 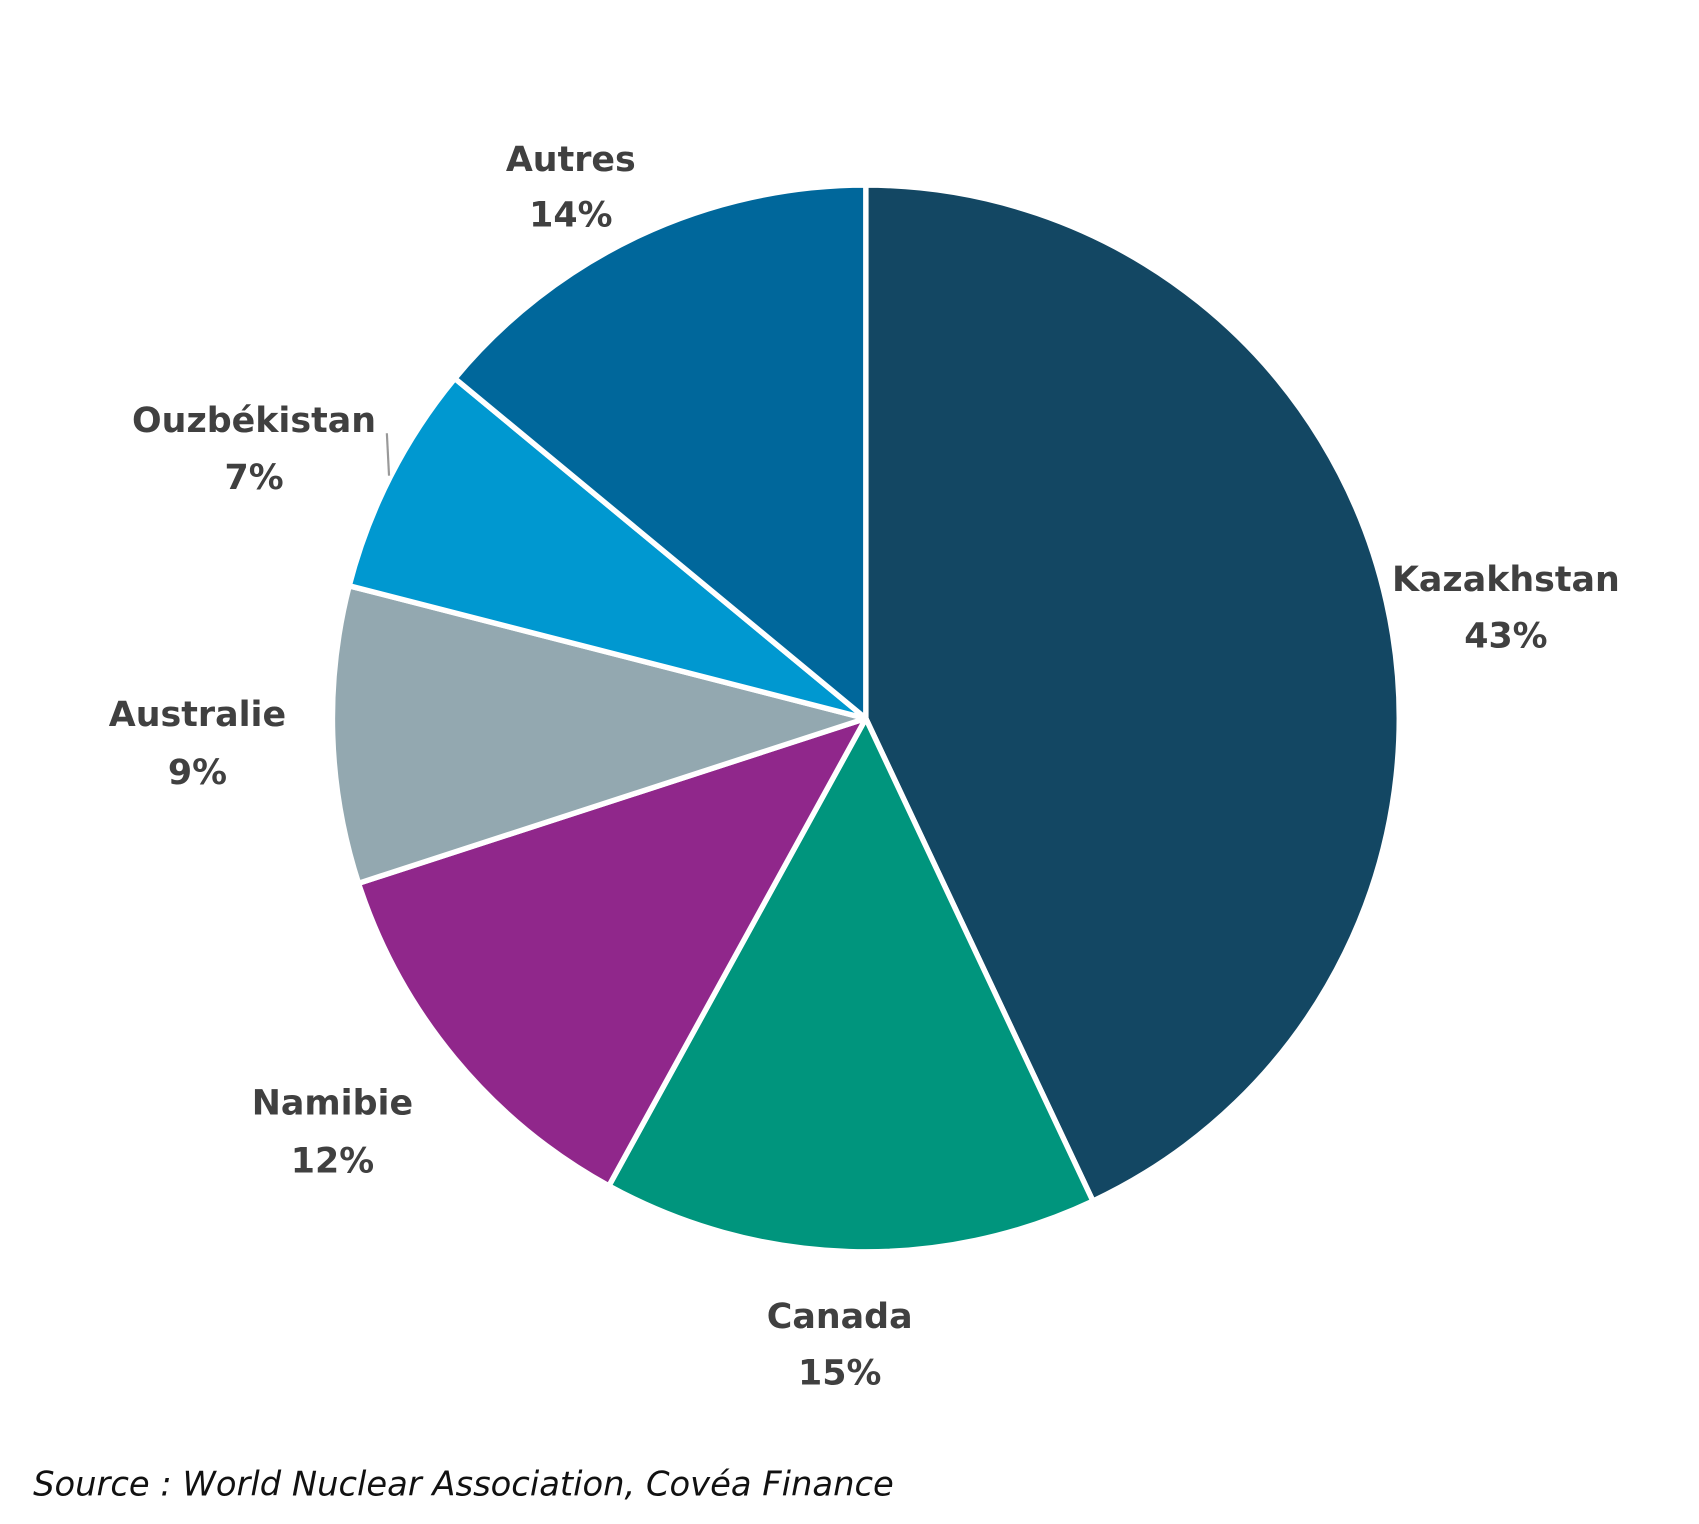 What do you see at coordinates (839, 1374) in the screenshot?
I see `value-canada: 15%` at bounding box center [839, 1374].